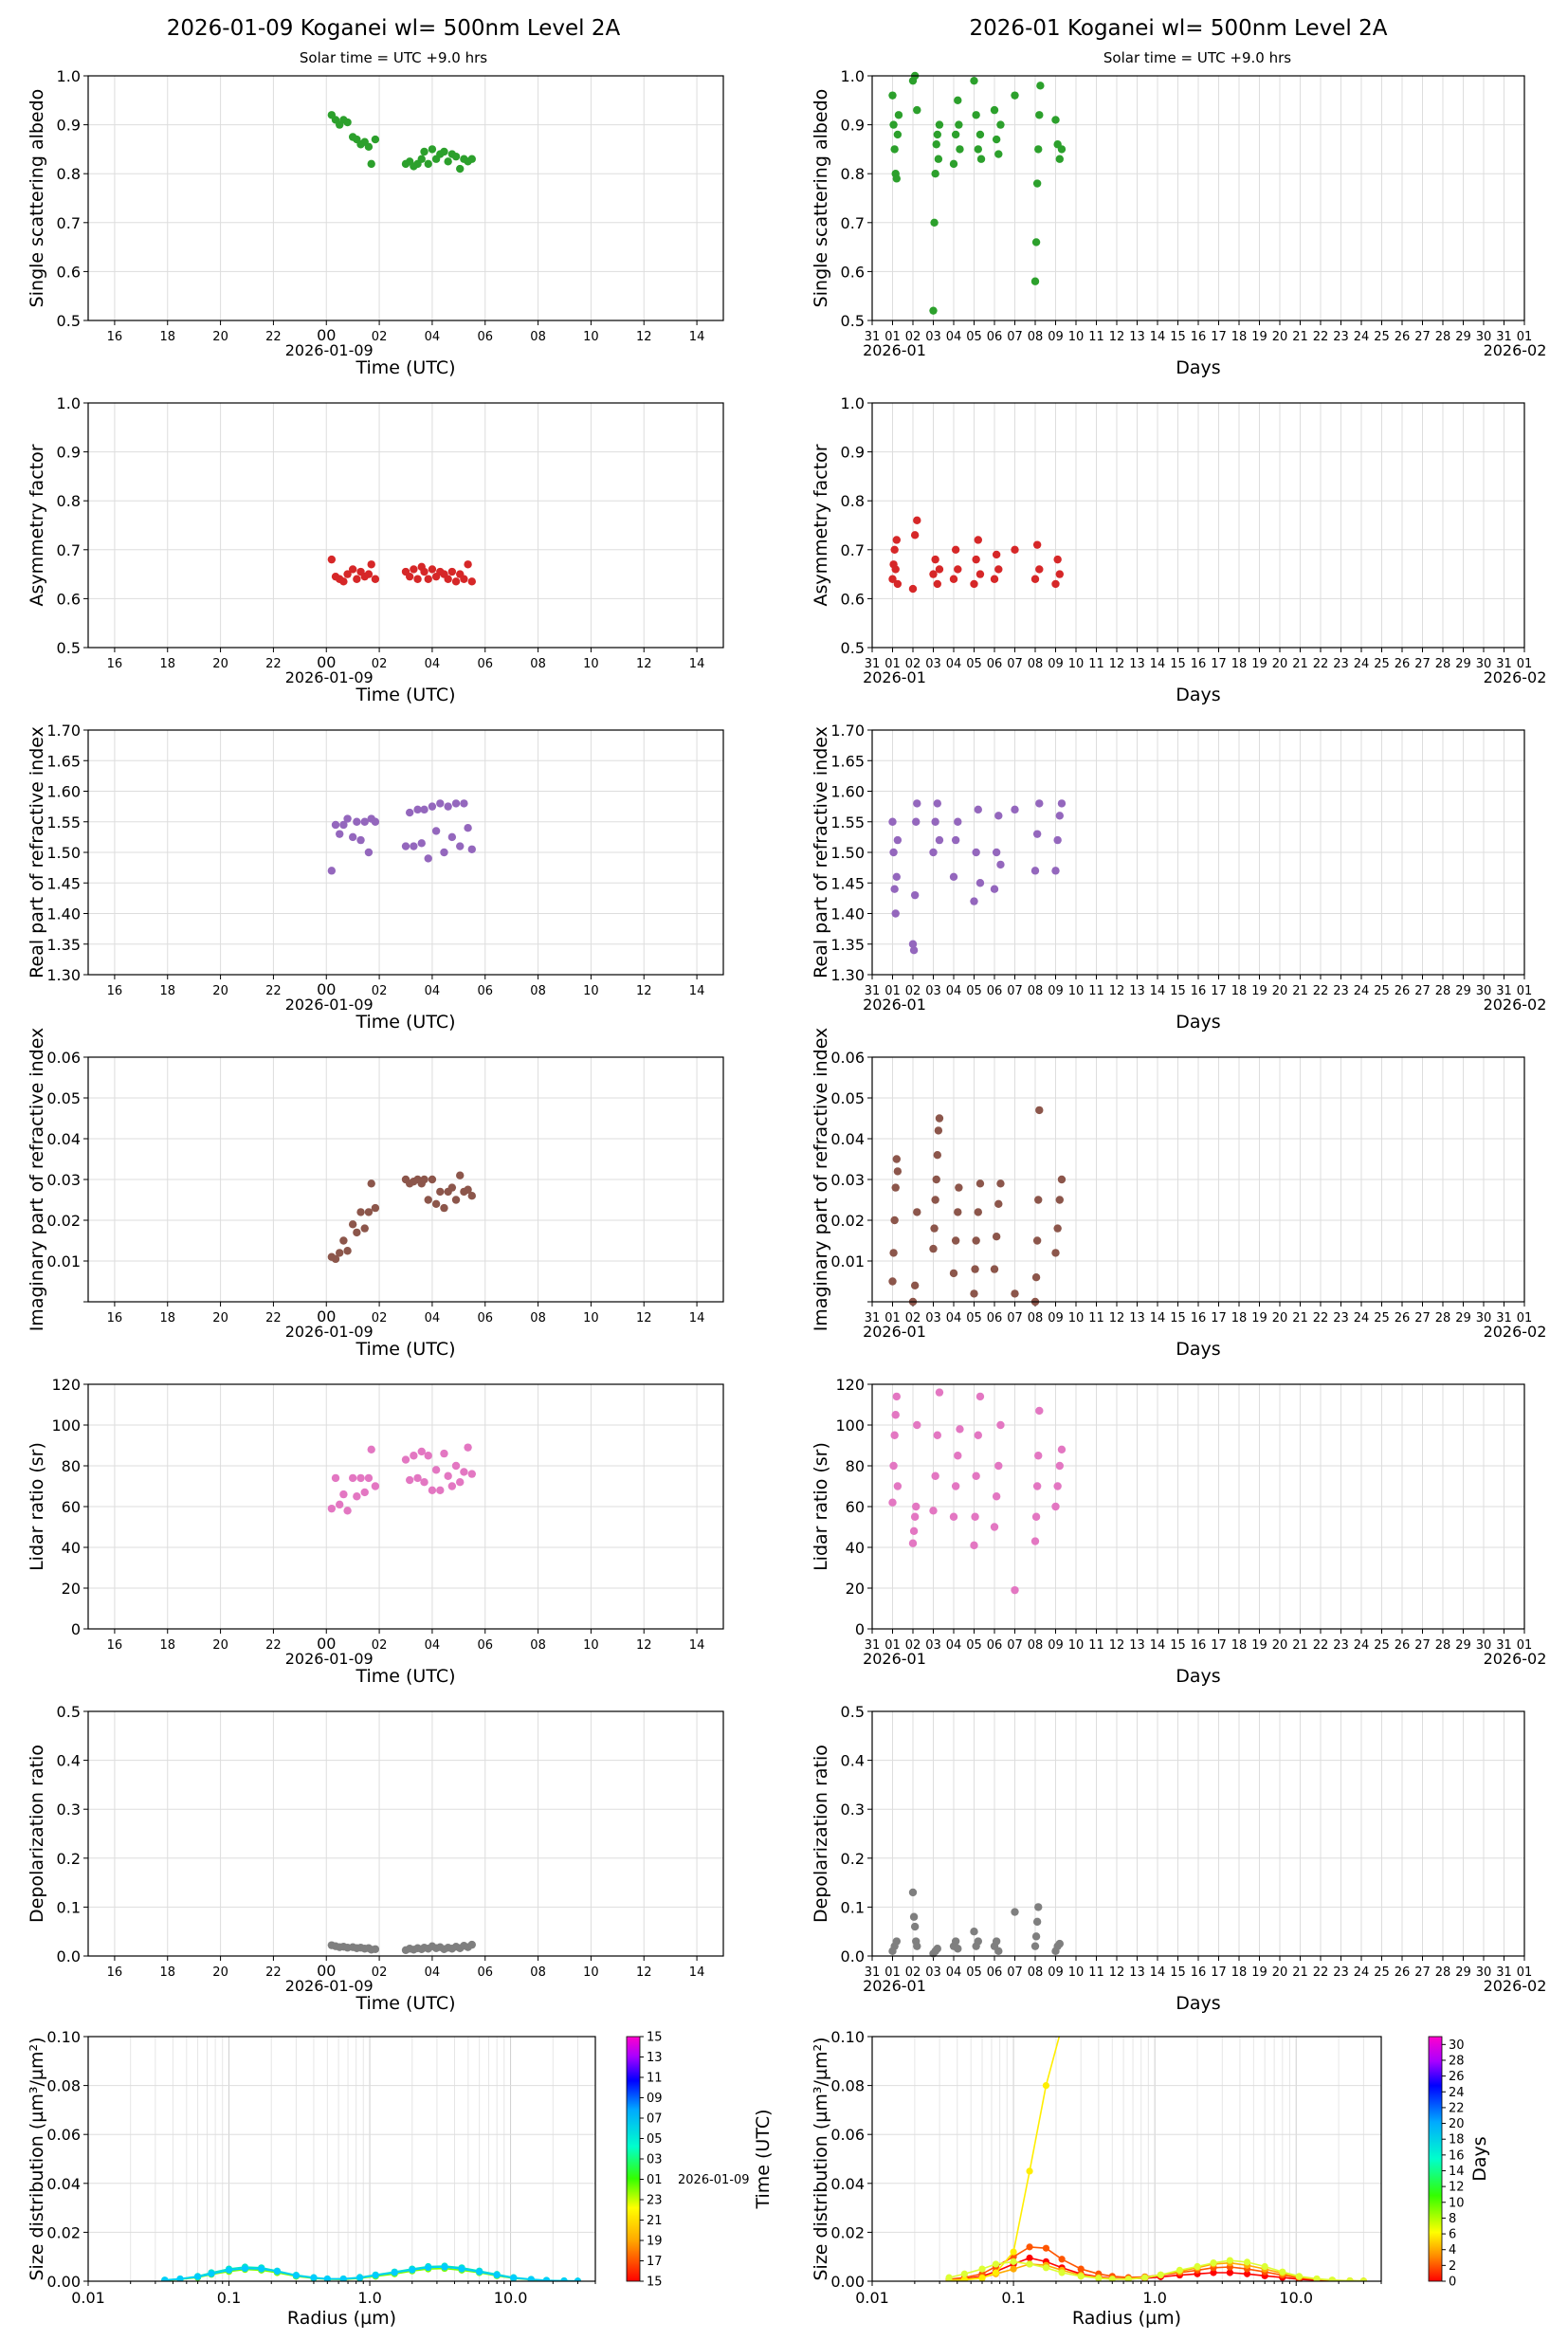 The height and width of the screenshot is (2340, 1568). What do you see at coordinates (1158, 664) in the screenshot?
I see `asy_monthly-xtick-label: 14` at bounding box center [1158, 664].